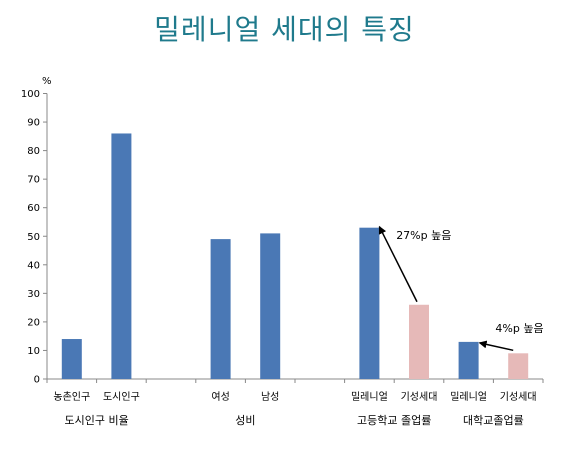 This screenshot has width=569, height=449. Describe the element at coordinates (423, 235) in the screenshot. I see `annotation-label: 27%p 높음` at that location.